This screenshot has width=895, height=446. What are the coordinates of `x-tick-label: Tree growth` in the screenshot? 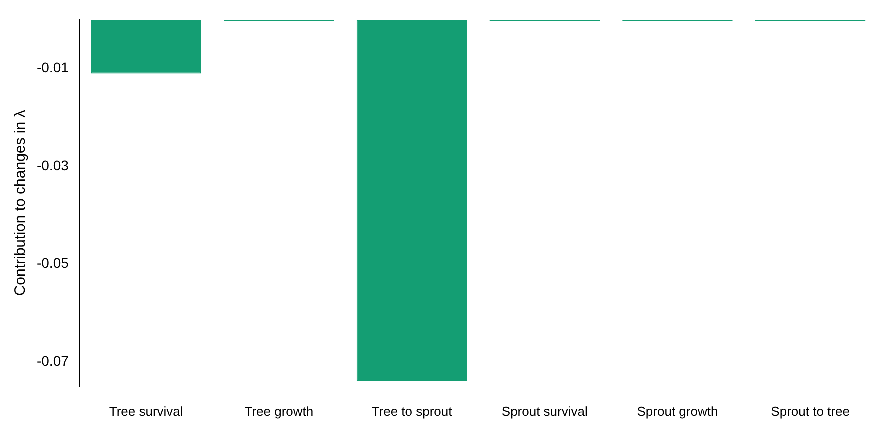 It's located at (279, 411).